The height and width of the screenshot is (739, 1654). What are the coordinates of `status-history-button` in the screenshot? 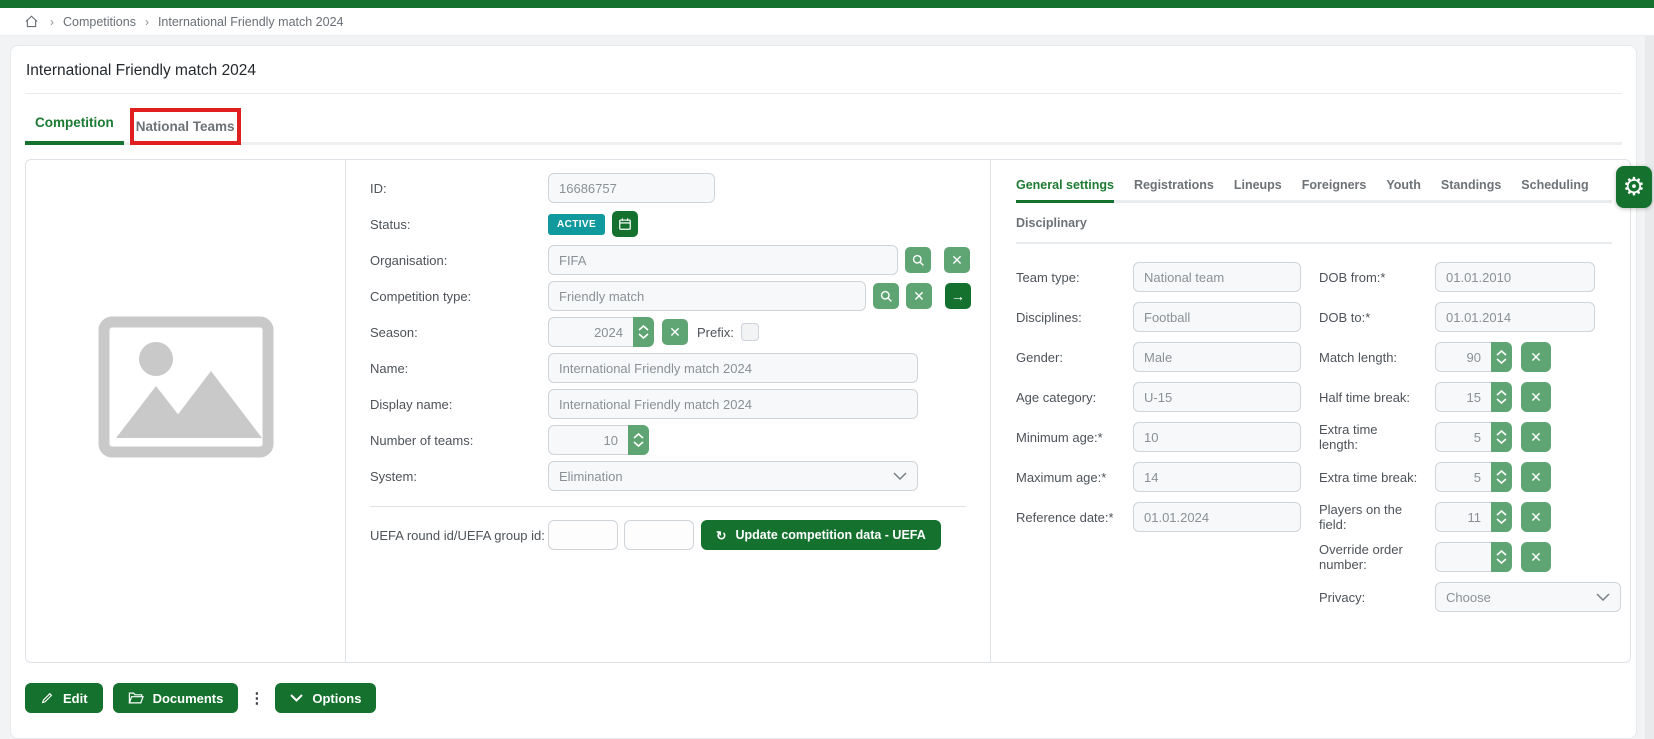 It's located at (625, 224).